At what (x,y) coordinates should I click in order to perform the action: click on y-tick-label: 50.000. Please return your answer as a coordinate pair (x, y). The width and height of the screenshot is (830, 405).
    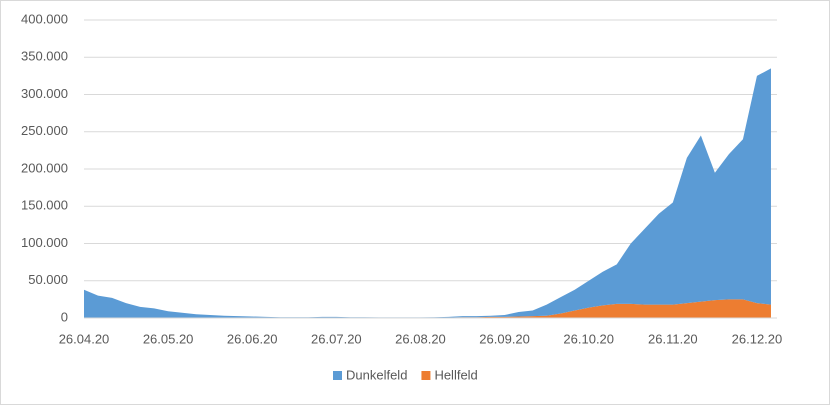
    Looking at the image, I should click on (48, 279).